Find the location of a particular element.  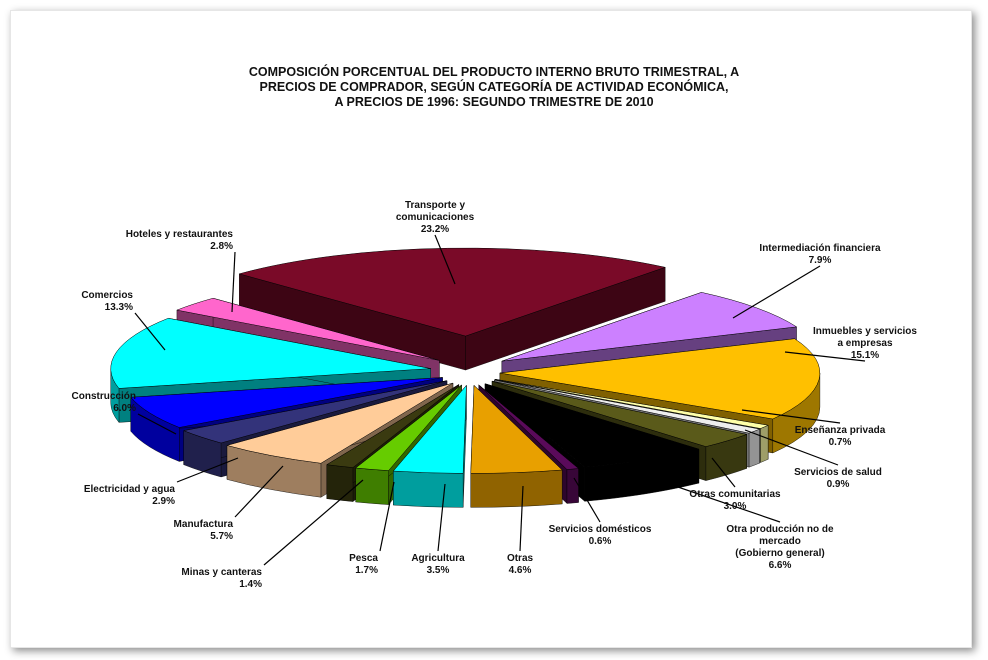

slice-value-label: 5.7% is located at coordinates (221, 536).